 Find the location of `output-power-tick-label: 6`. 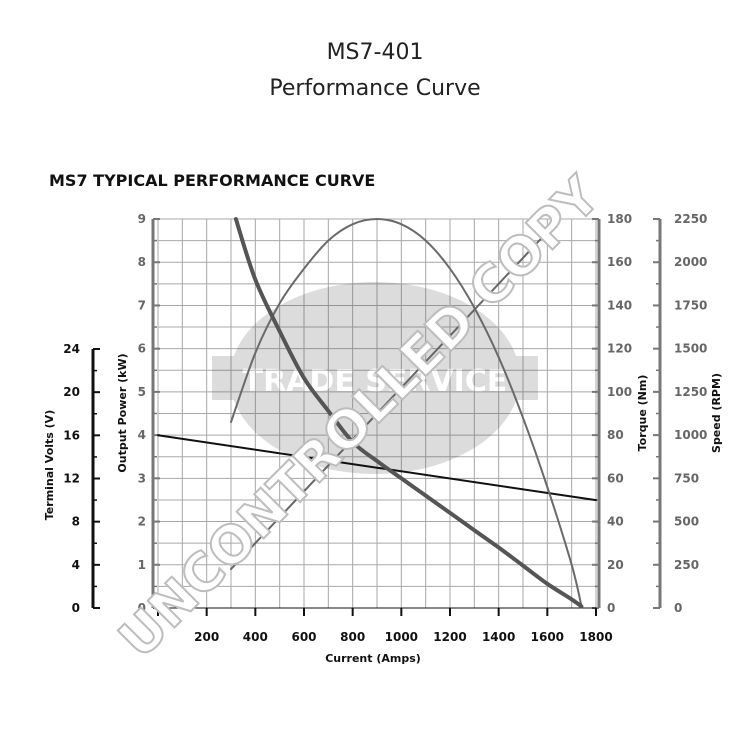

output-power-tick-label: 6 is located at coordinates (142, 349).